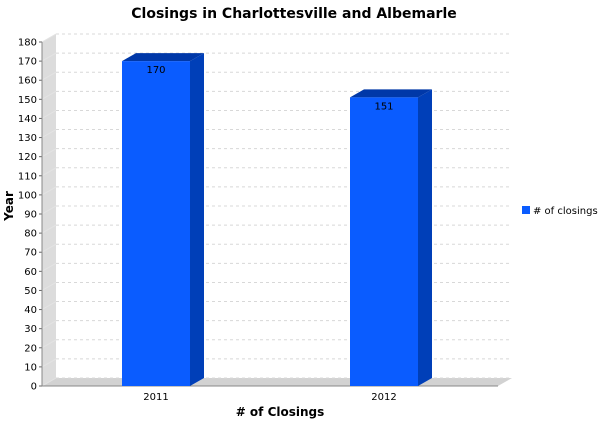  Describe the element at coordinates (30, 234) in the screenshot. I see `y-tick-label: 80` at that location.